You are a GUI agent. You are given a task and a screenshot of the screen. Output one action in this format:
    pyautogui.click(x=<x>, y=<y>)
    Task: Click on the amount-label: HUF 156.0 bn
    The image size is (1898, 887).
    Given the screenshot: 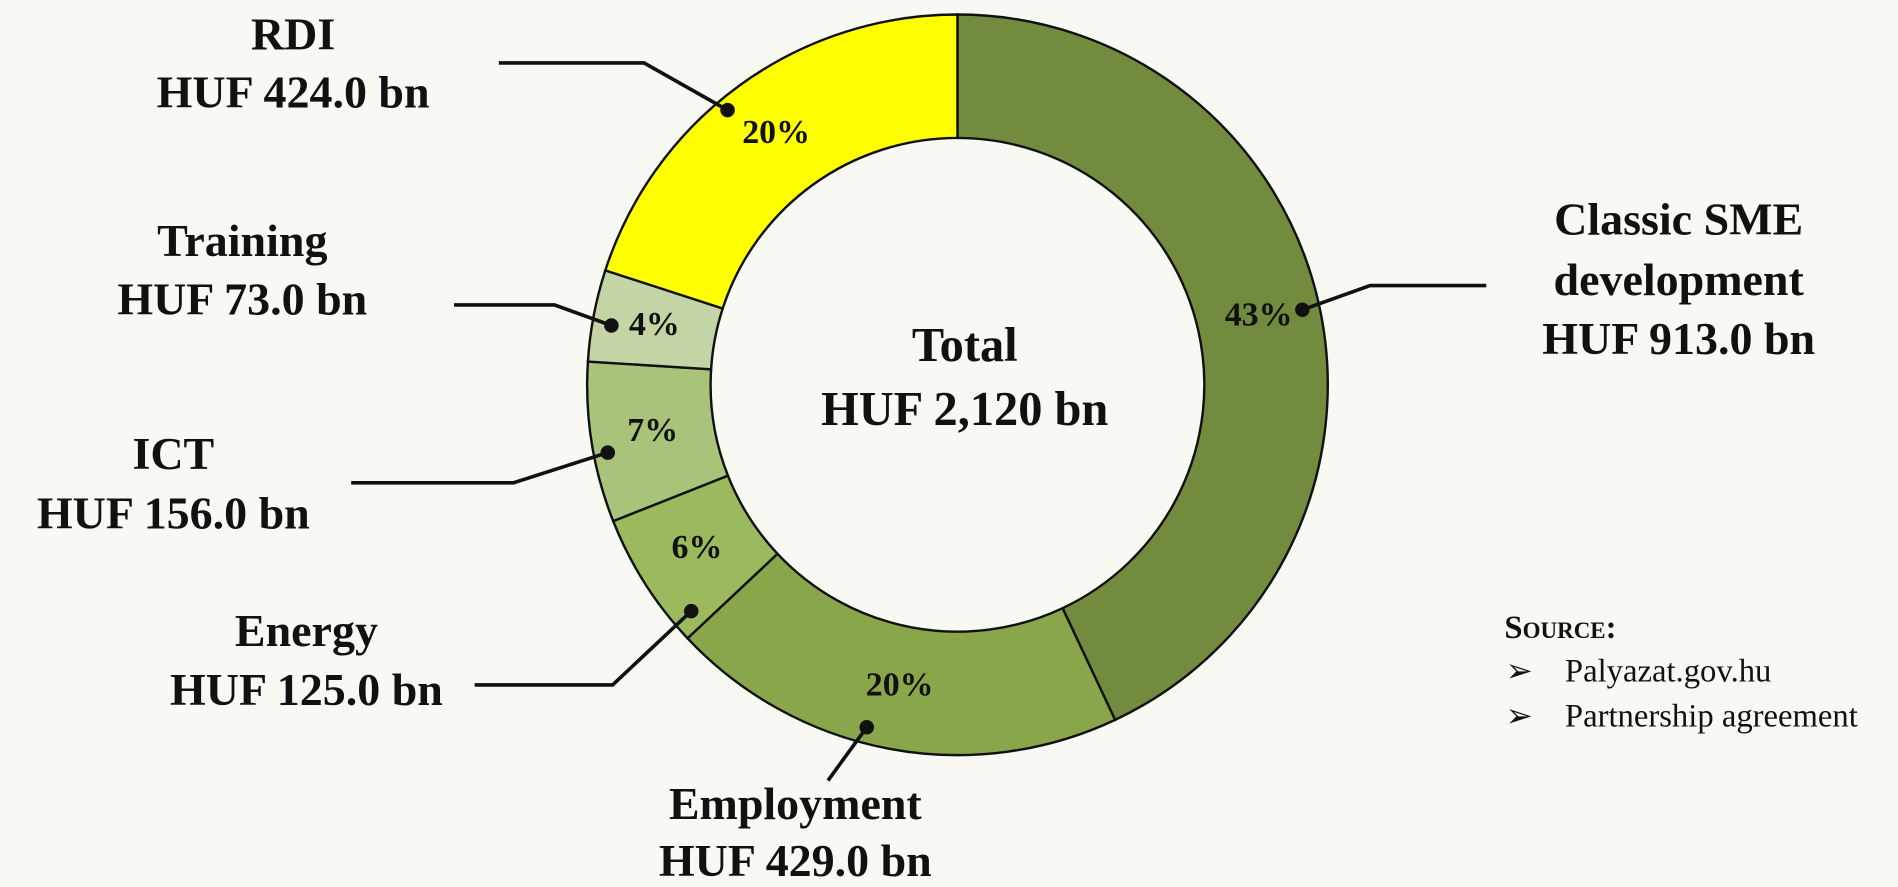 What is the action you would take?
    pyautogui.click(x=173, y=512)
    